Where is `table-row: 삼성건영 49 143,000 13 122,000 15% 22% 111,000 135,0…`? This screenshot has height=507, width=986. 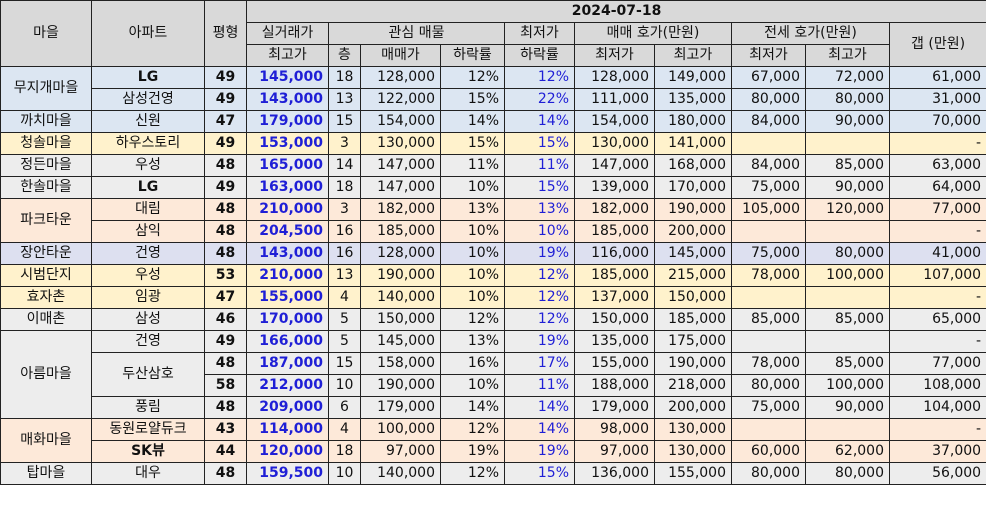
table-row: 삼성건영 49 143,000 13 122,000 15% 22% 111,000 135,0… is located at coordinates (493, 99).